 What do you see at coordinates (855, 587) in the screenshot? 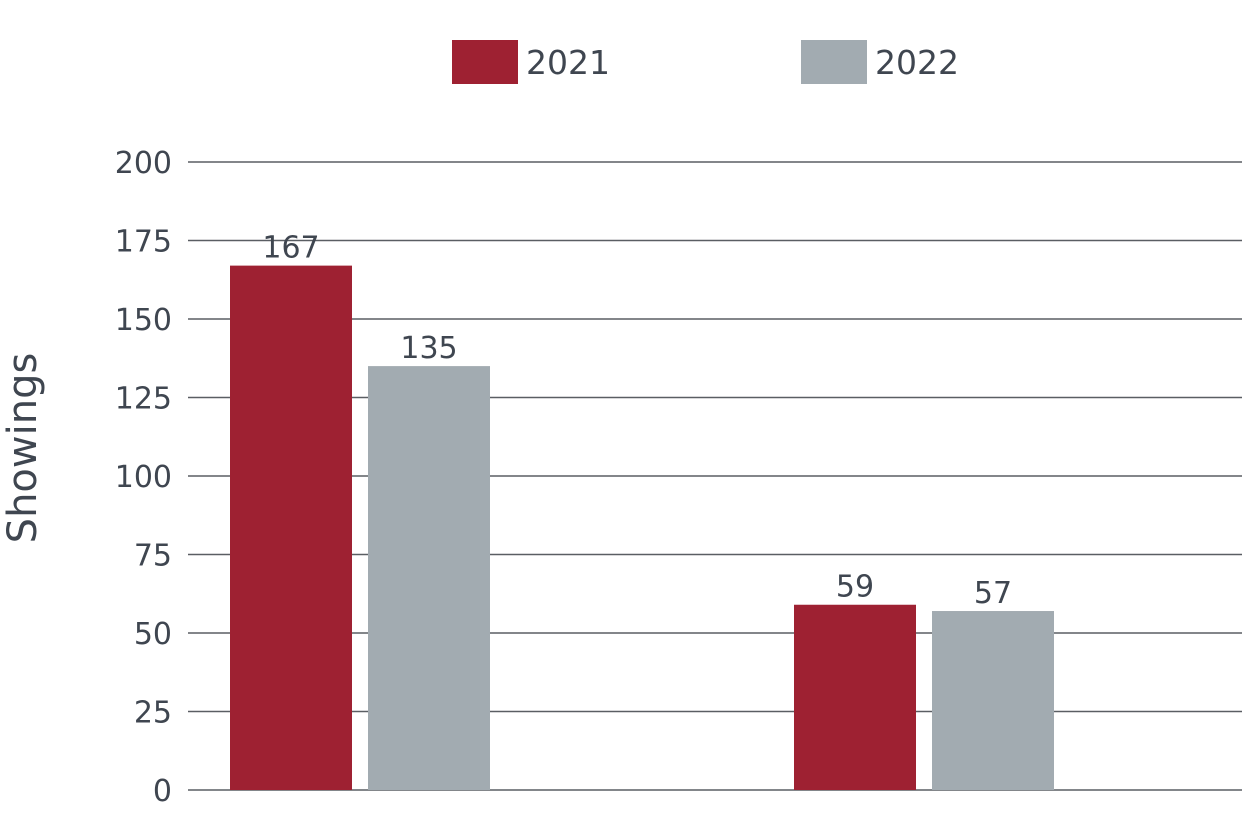
I see `data-label-2021-2: 59` at bounding box center [855, 587].